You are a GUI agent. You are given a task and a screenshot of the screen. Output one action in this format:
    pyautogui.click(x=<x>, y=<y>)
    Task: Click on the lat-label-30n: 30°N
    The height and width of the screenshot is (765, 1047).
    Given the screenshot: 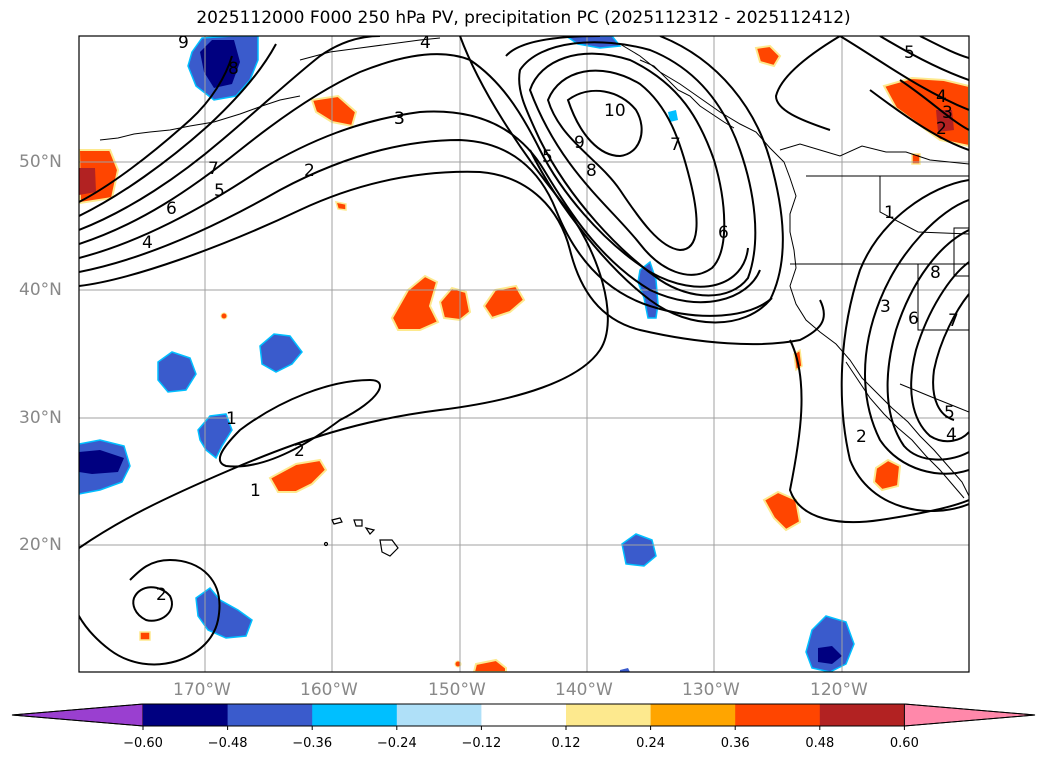 What is the action you would take?
    pyautogui.click(x=40, y=418)
    